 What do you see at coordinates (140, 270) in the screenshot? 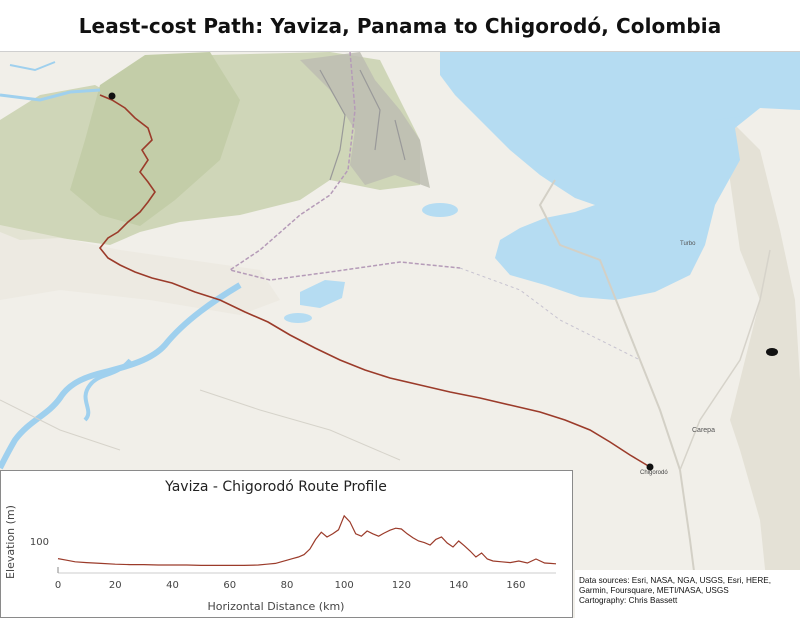
I see `valley-relief` at bounding box center [140, 270].